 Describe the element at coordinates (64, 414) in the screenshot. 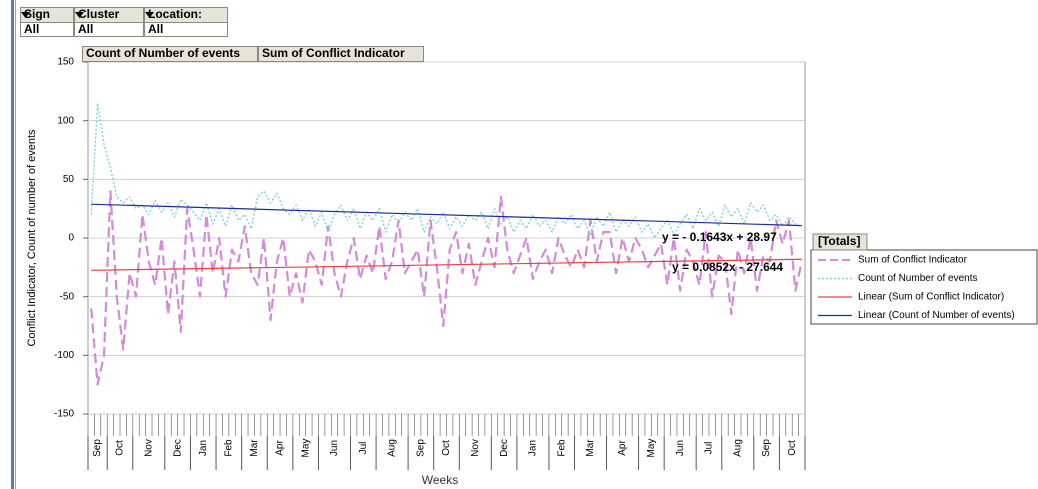

I see `y-tick-label: -150` at that location.